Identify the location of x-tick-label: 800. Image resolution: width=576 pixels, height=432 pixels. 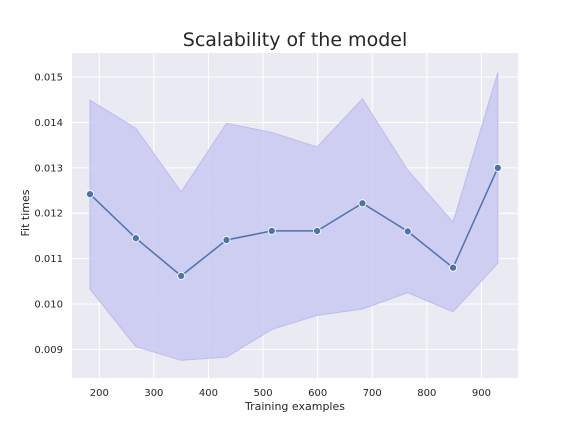
(426, 393).